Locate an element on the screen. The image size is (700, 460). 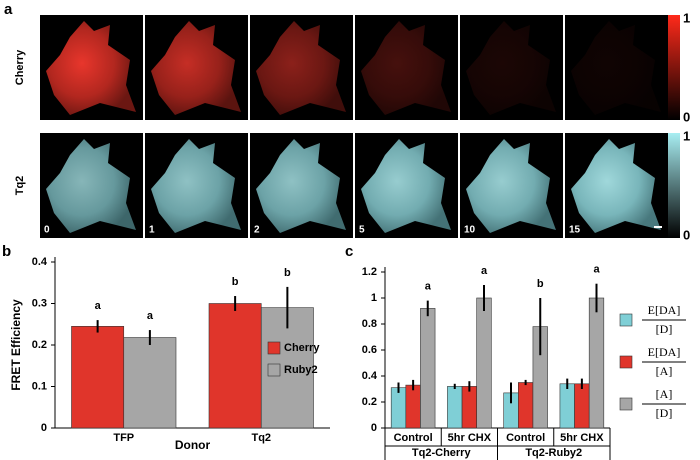
frame-label: 15 is located at coordinates (575, 230).